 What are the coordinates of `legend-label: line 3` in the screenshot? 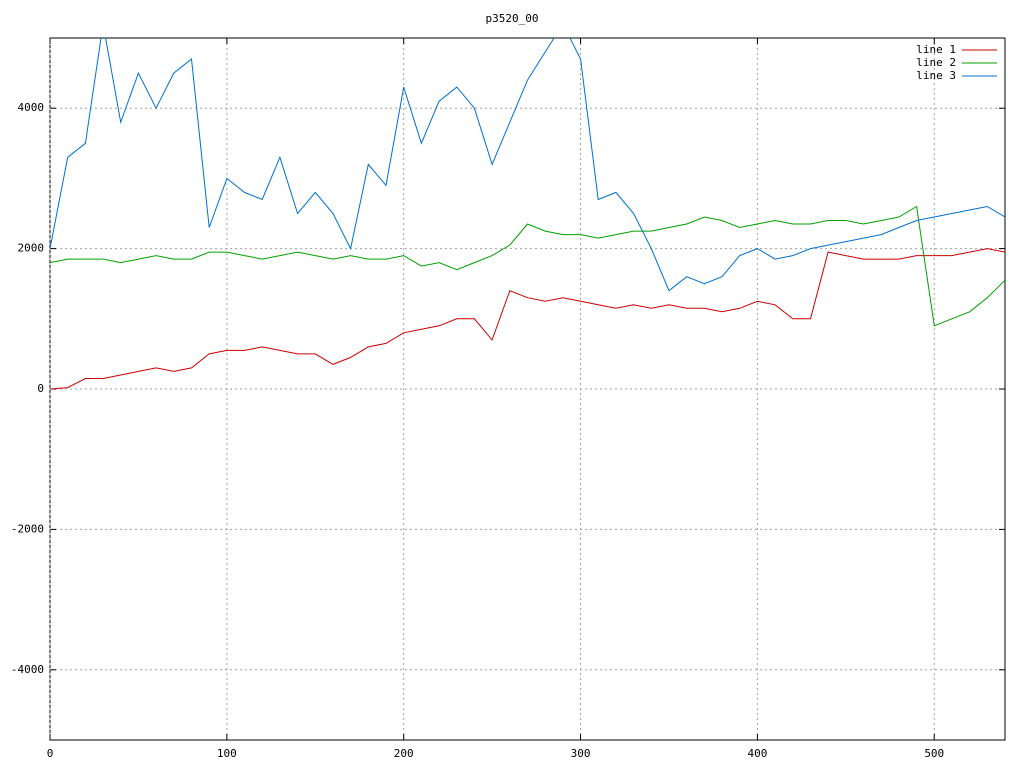 It's located at (936, 75).